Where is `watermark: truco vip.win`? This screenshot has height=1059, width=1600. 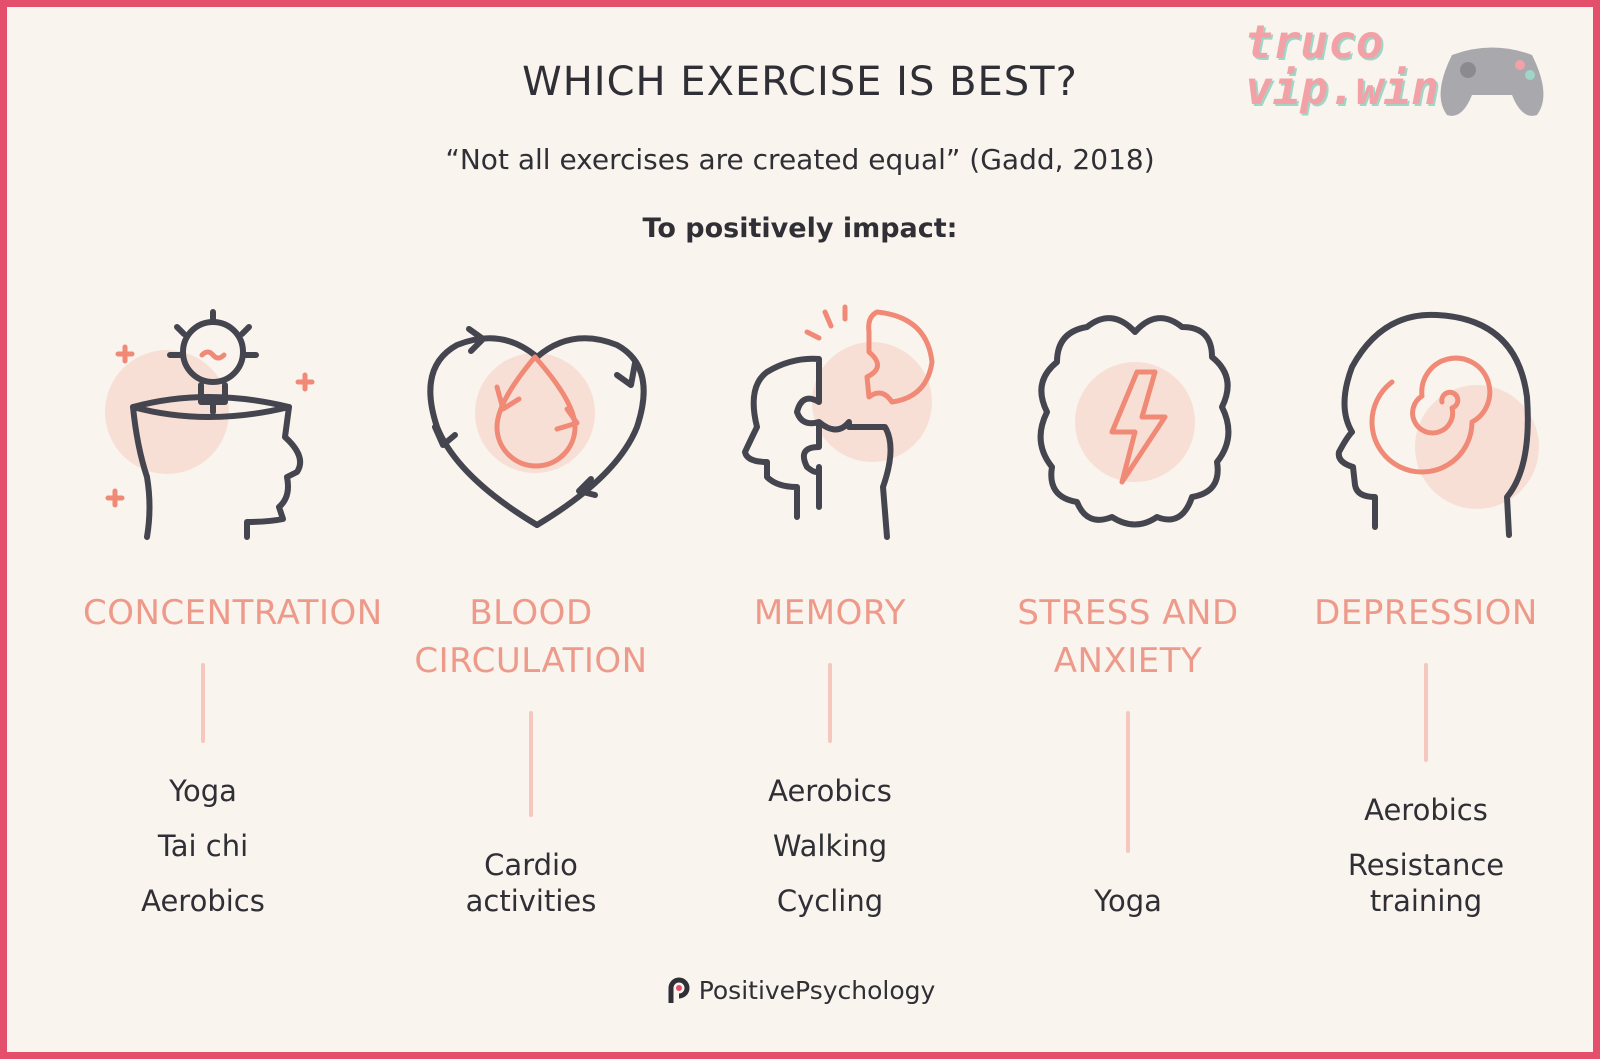
watermark: truco vip.win is located at coordinates (1342, 65).